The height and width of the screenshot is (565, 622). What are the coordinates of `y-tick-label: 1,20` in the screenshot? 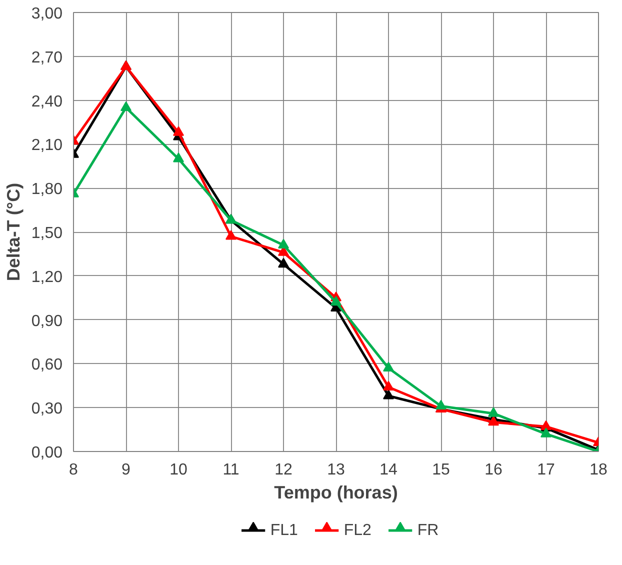 It's located at (47, 277).